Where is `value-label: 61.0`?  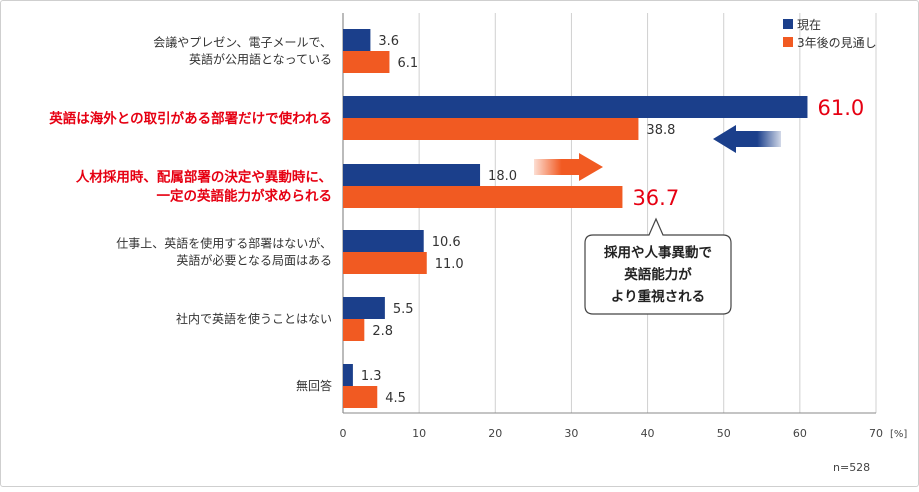
value-label: 61.0 is located at coordinates (840, 108).